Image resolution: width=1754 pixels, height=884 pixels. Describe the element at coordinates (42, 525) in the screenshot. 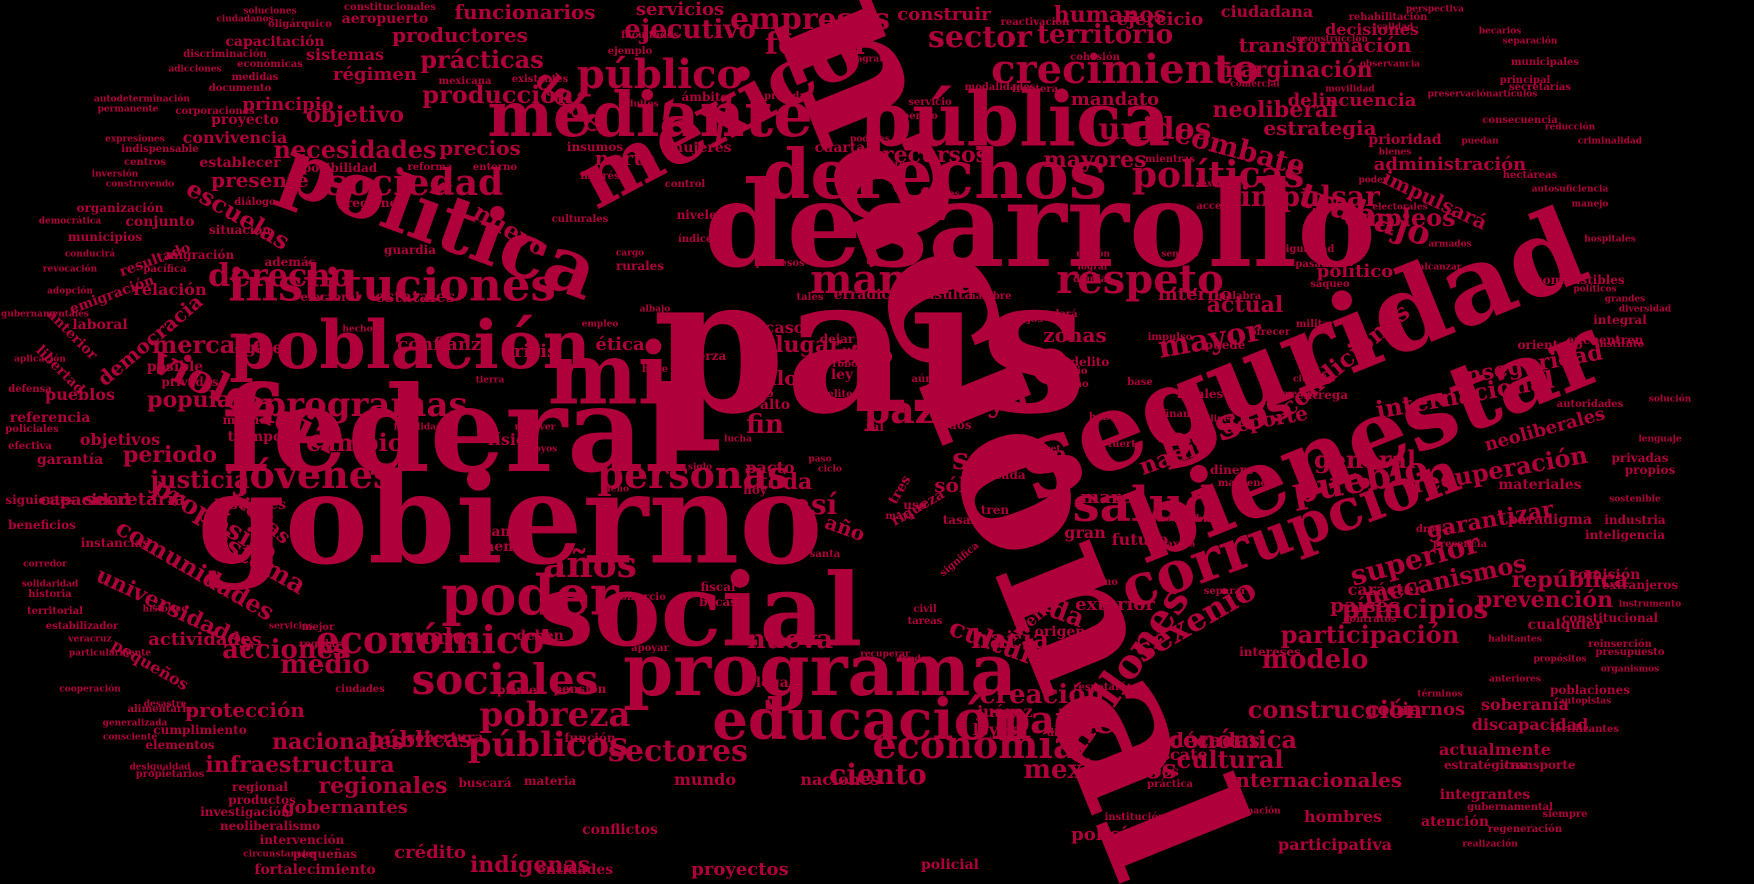

I see `cloud-word: beneficios` at that location.